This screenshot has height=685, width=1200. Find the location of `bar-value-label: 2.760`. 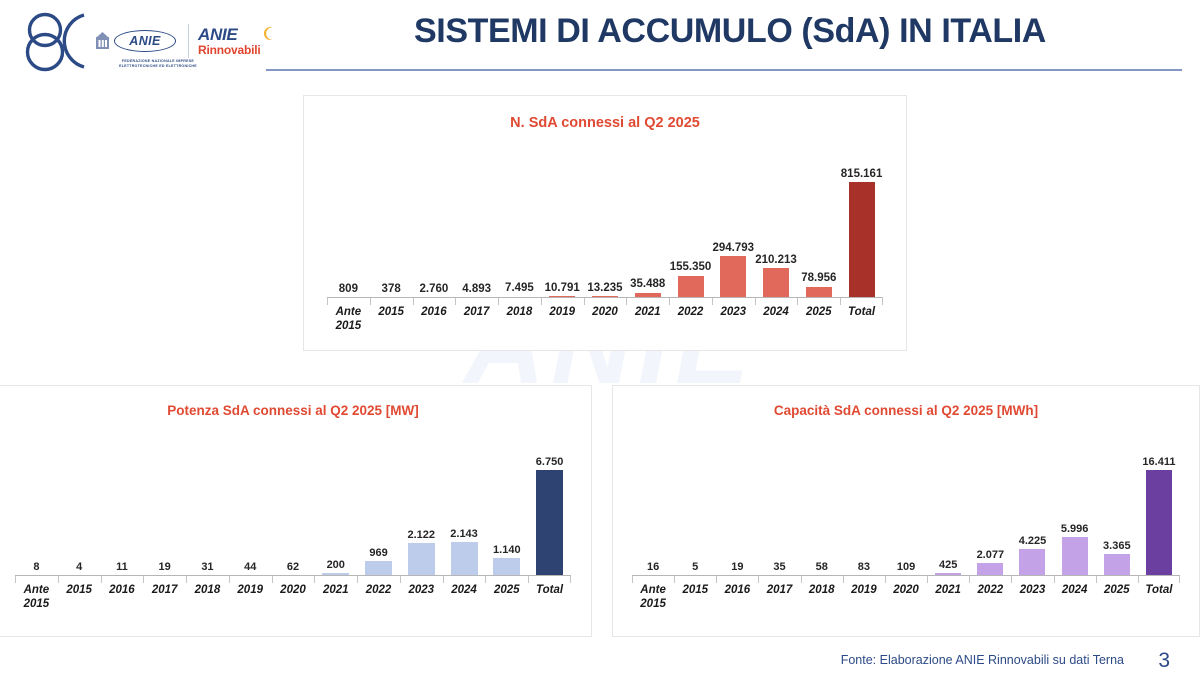

bar-value-label: 2.760 is located at coordinates (434, 288).